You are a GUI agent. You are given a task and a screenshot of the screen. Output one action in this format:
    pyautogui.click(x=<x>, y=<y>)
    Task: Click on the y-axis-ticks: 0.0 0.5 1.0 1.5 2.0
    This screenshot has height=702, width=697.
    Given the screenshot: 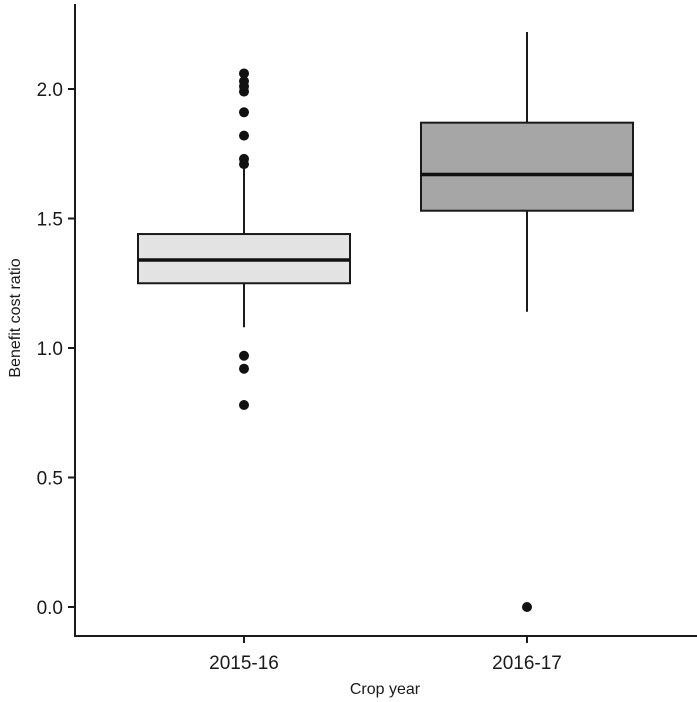 What is the action you would take?
    pyautogui.click(x=56, y=349)
    